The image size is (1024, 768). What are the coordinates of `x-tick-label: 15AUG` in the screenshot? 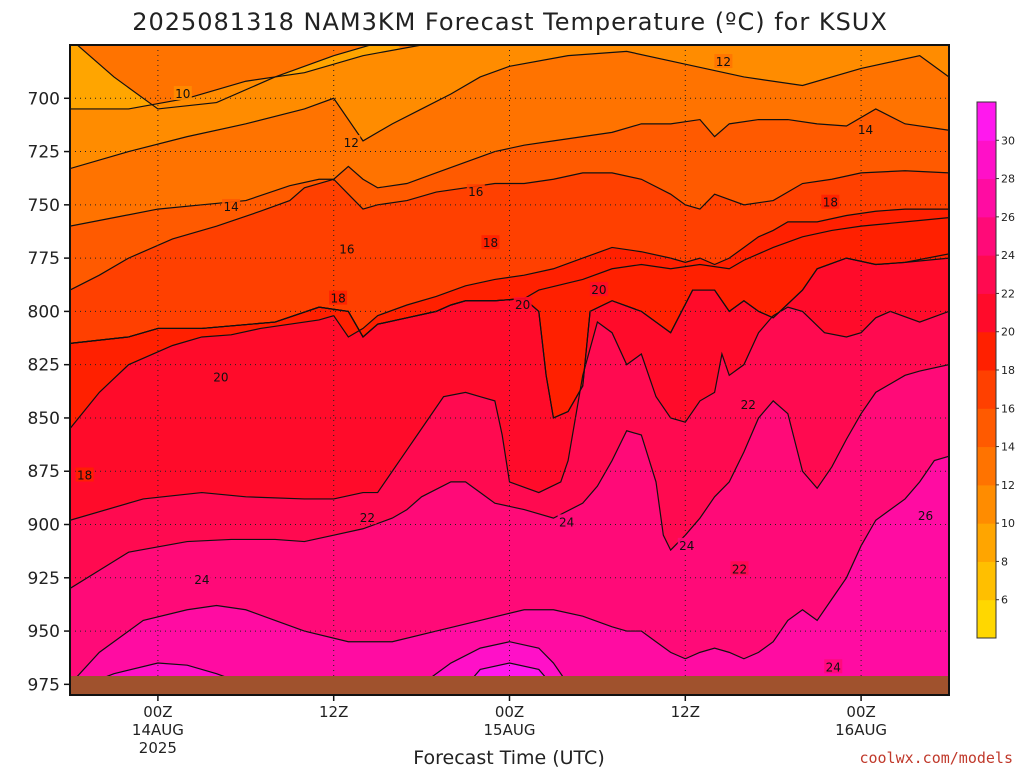 It's located at (510, 730).